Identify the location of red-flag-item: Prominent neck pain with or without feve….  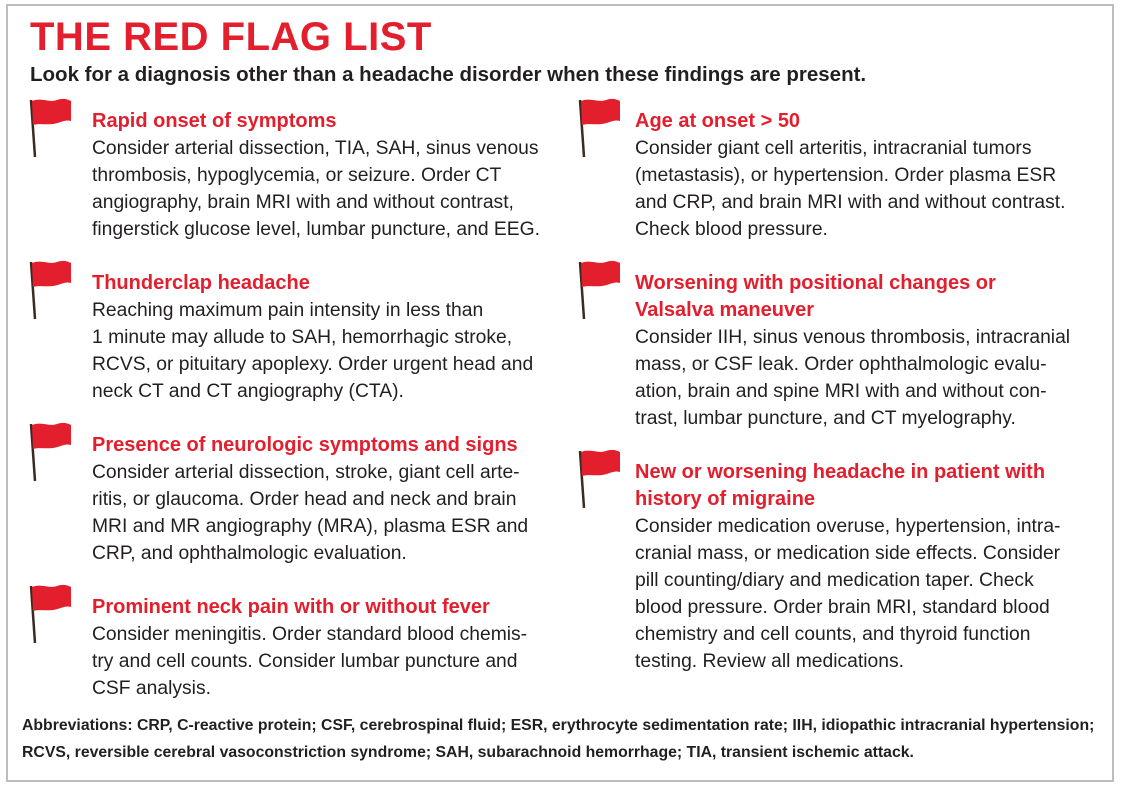
(309, 648).